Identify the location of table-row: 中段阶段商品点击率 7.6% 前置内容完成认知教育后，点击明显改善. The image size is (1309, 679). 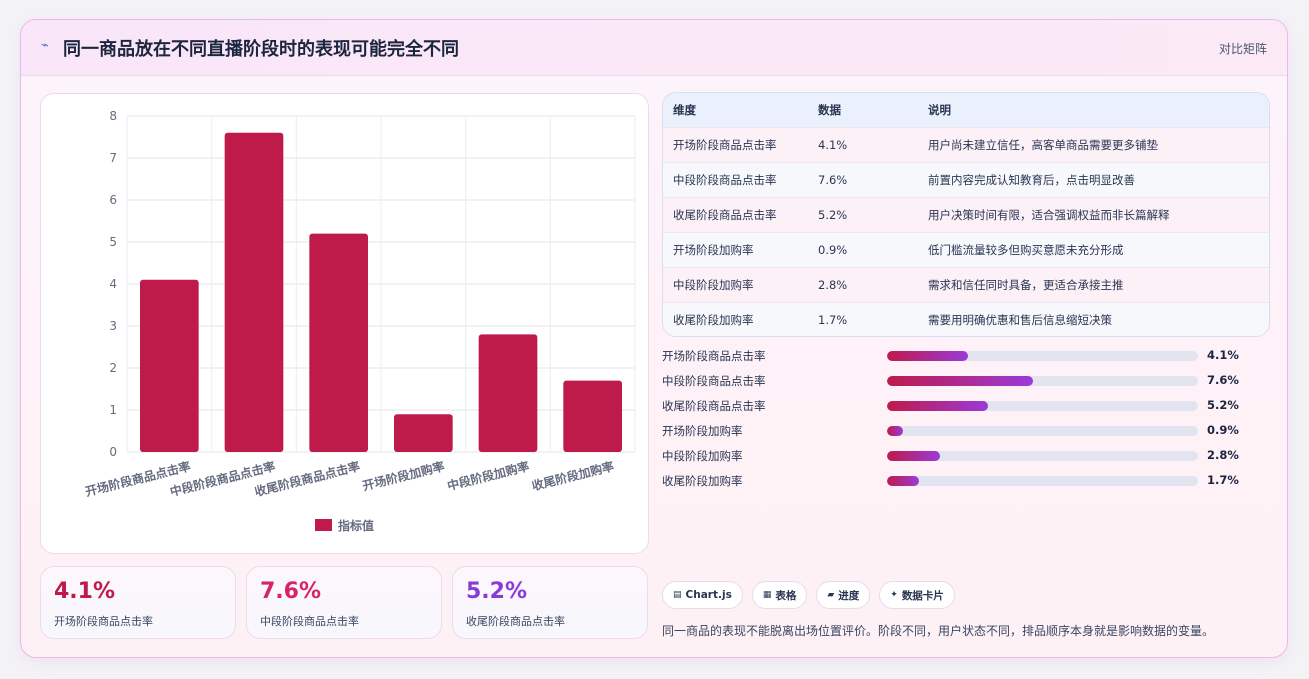
(966, 179).